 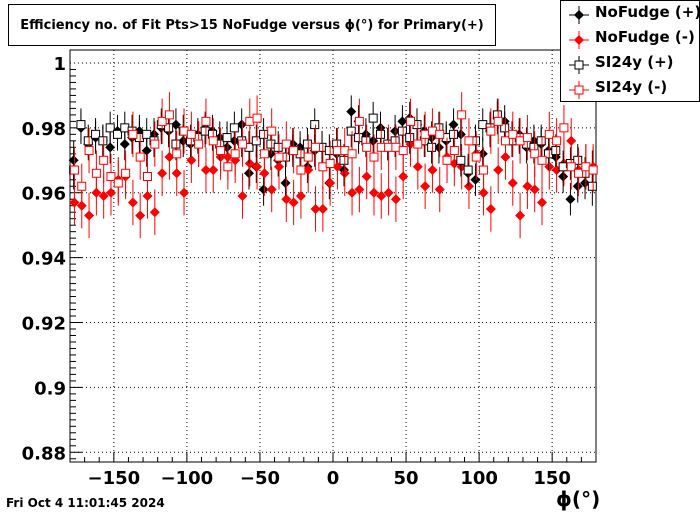 I want to click on legend-entry-si24y-plus: SI24y (+), so click(x=630, y=64).